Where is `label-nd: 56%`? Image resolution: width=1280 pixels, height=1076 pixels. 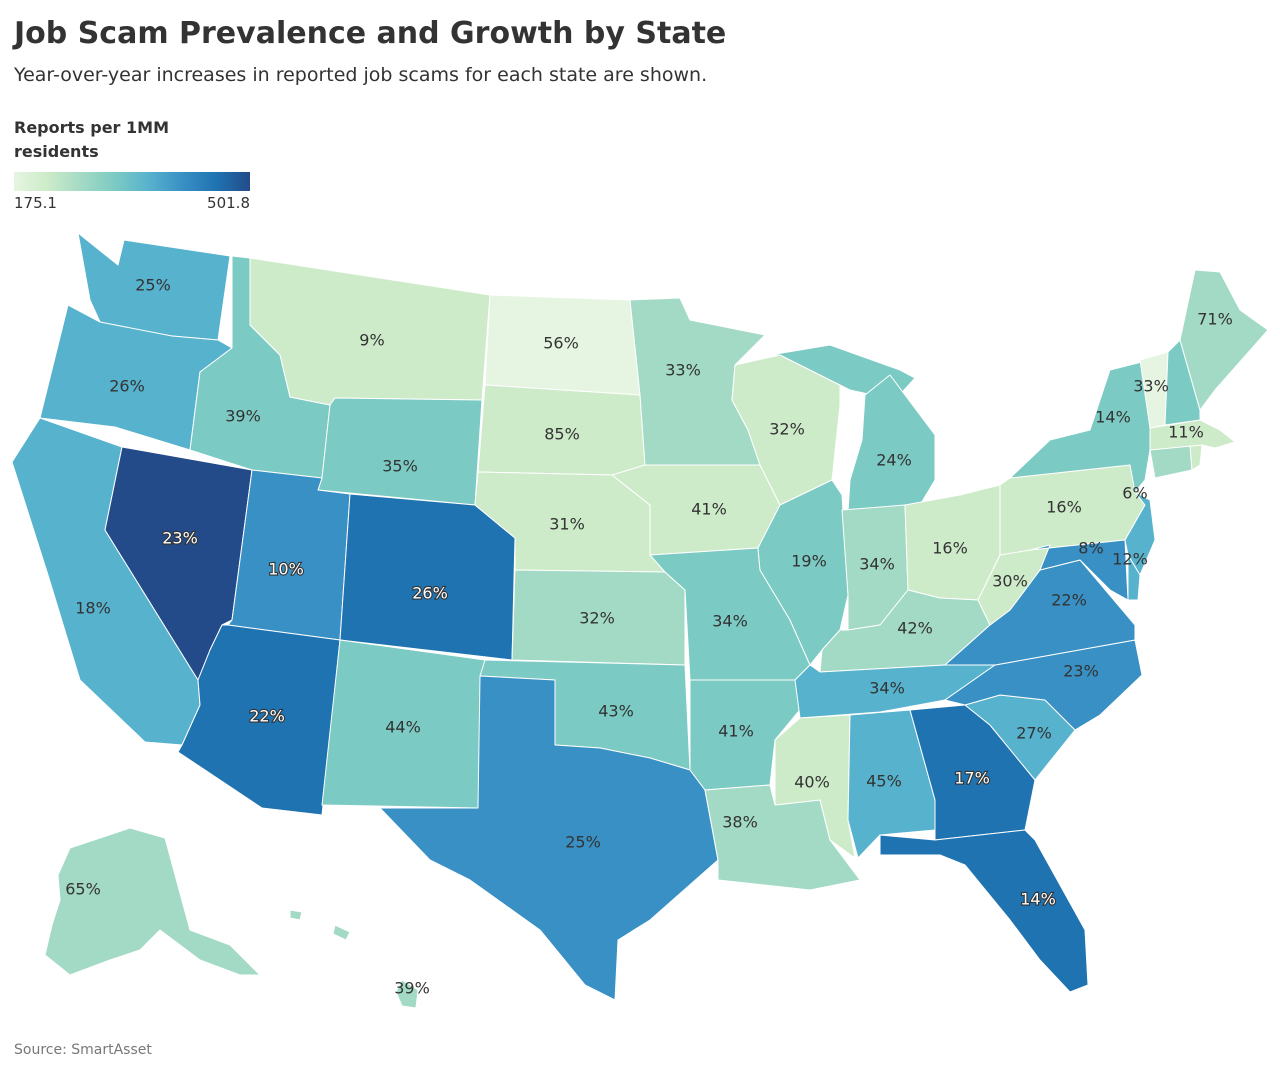 label-nd: 56% is located at coordinates (561, 343).